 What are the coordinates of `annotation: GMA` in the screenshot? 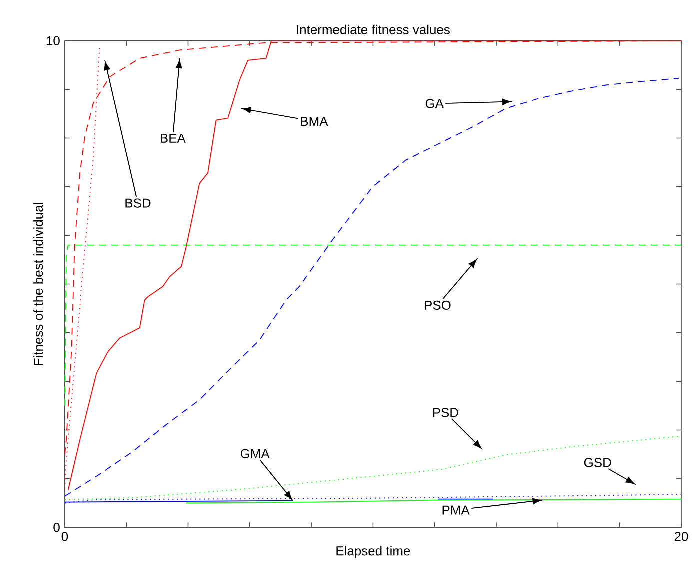 It's located at (255, 454).